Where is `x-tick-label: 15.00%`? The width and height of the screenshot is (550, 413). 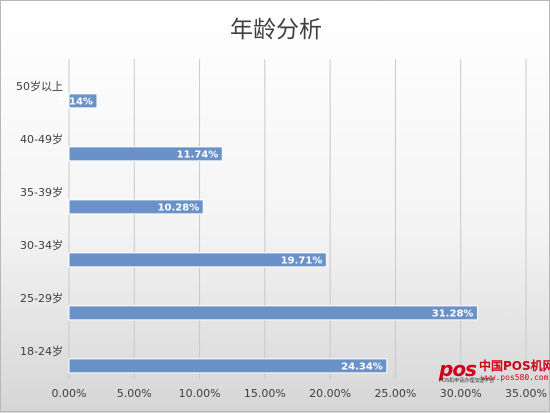 x-tick-label: 15.00% is located at coordinates (265, 393).